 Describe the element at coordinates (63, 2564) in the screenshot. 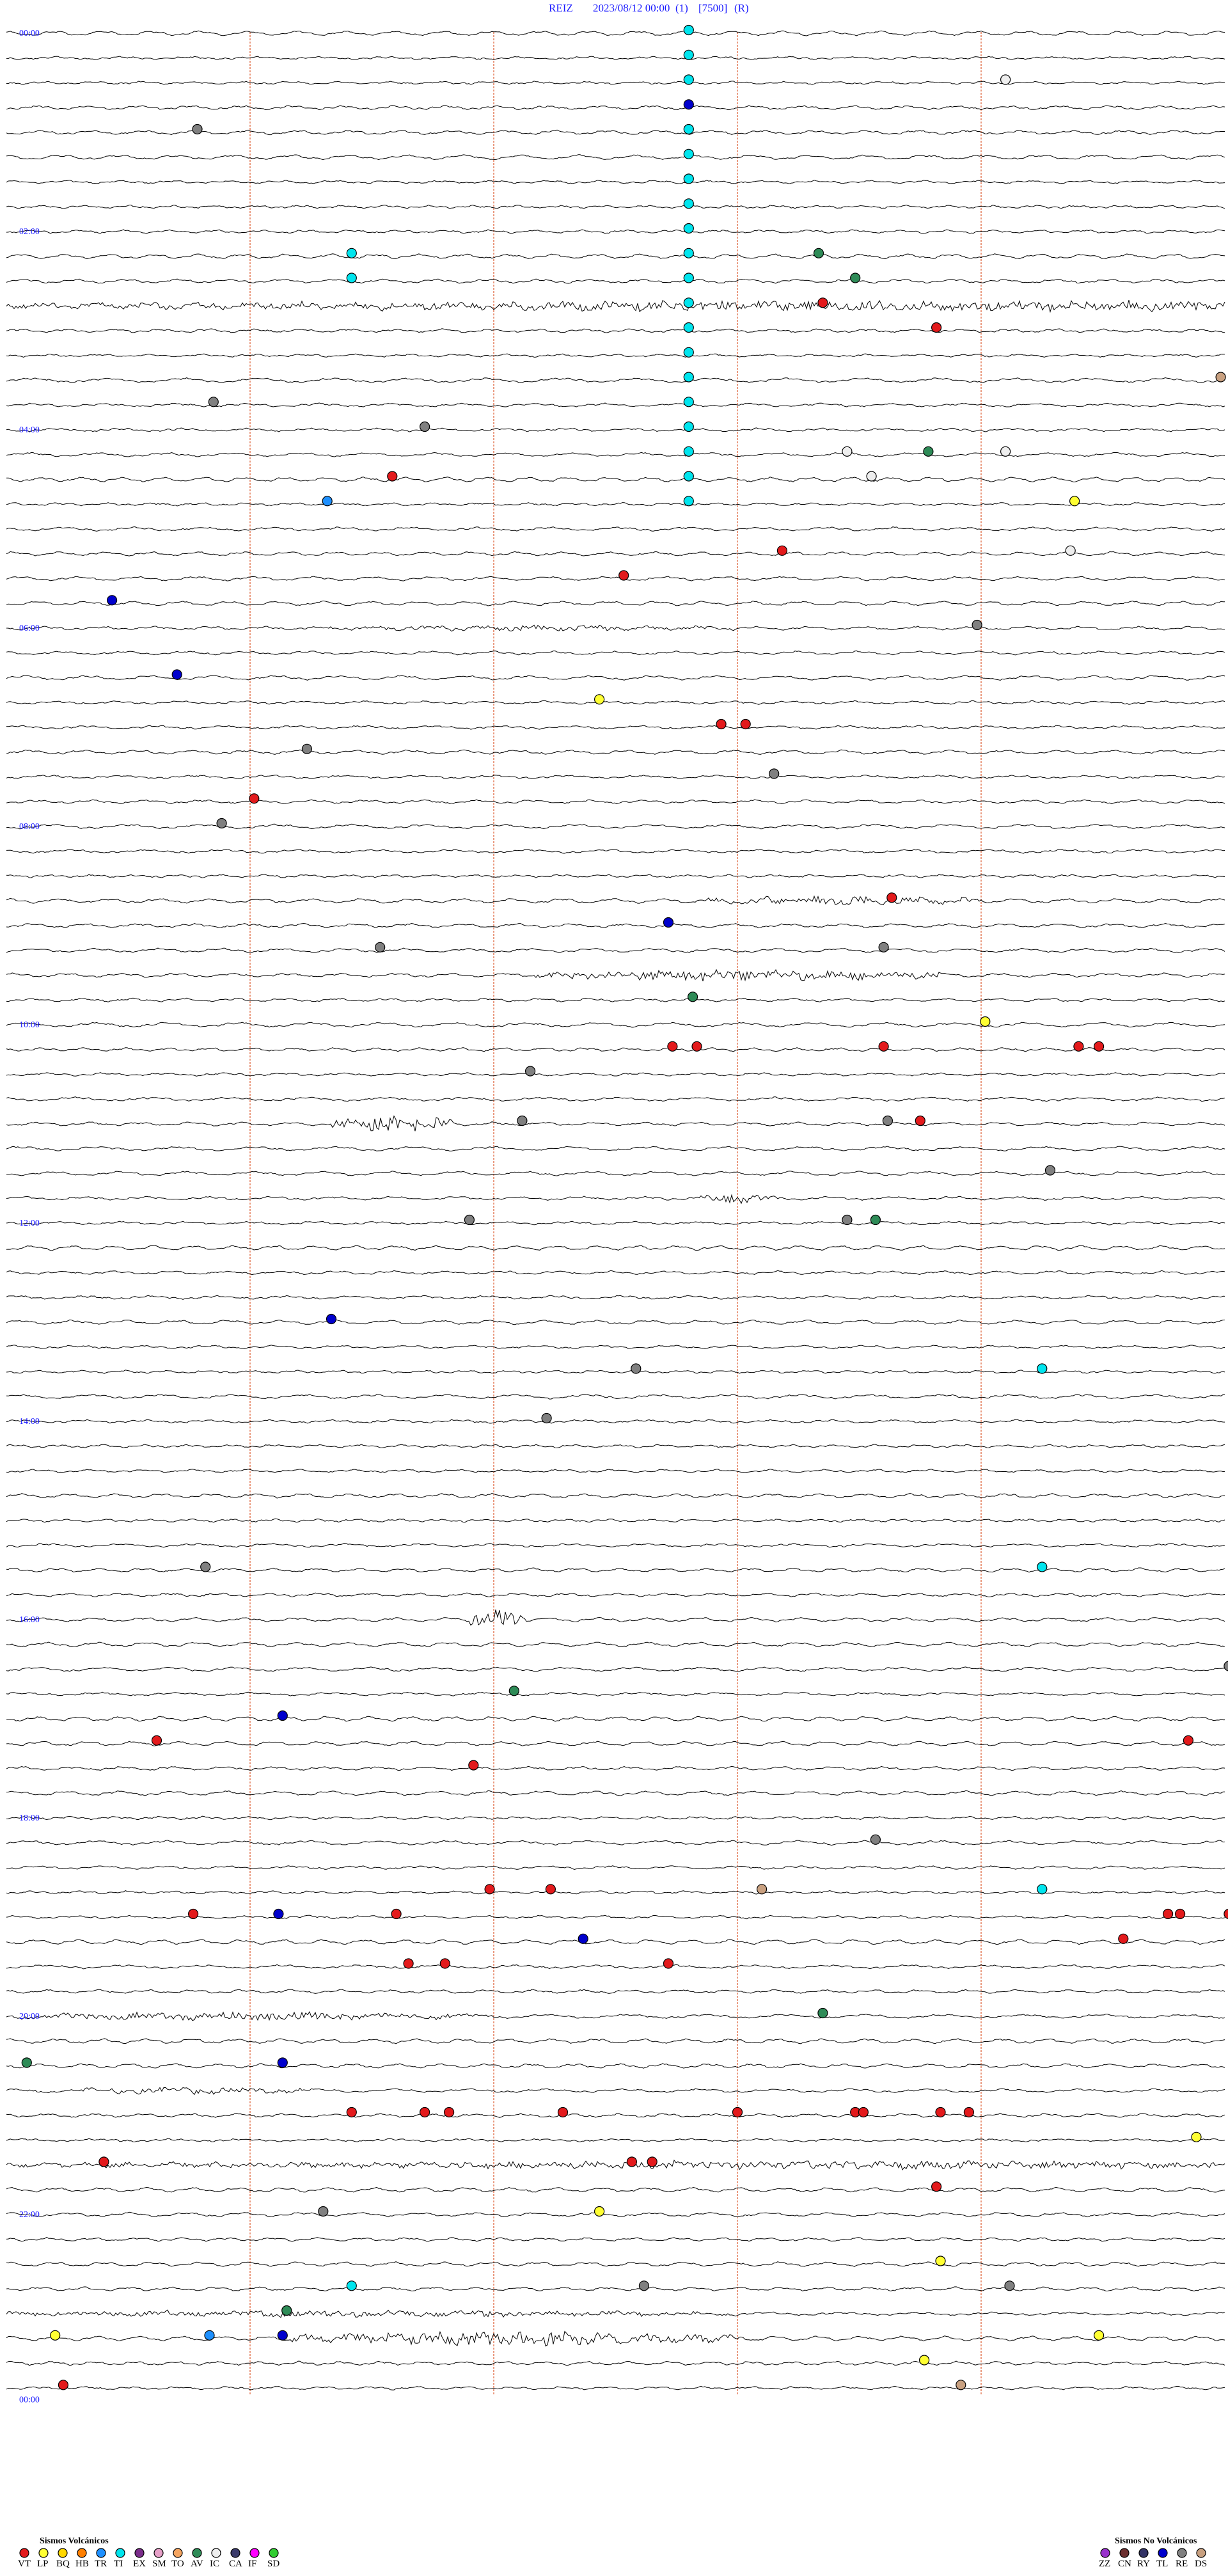

I see `legend-code-bq: BQ` at that location.